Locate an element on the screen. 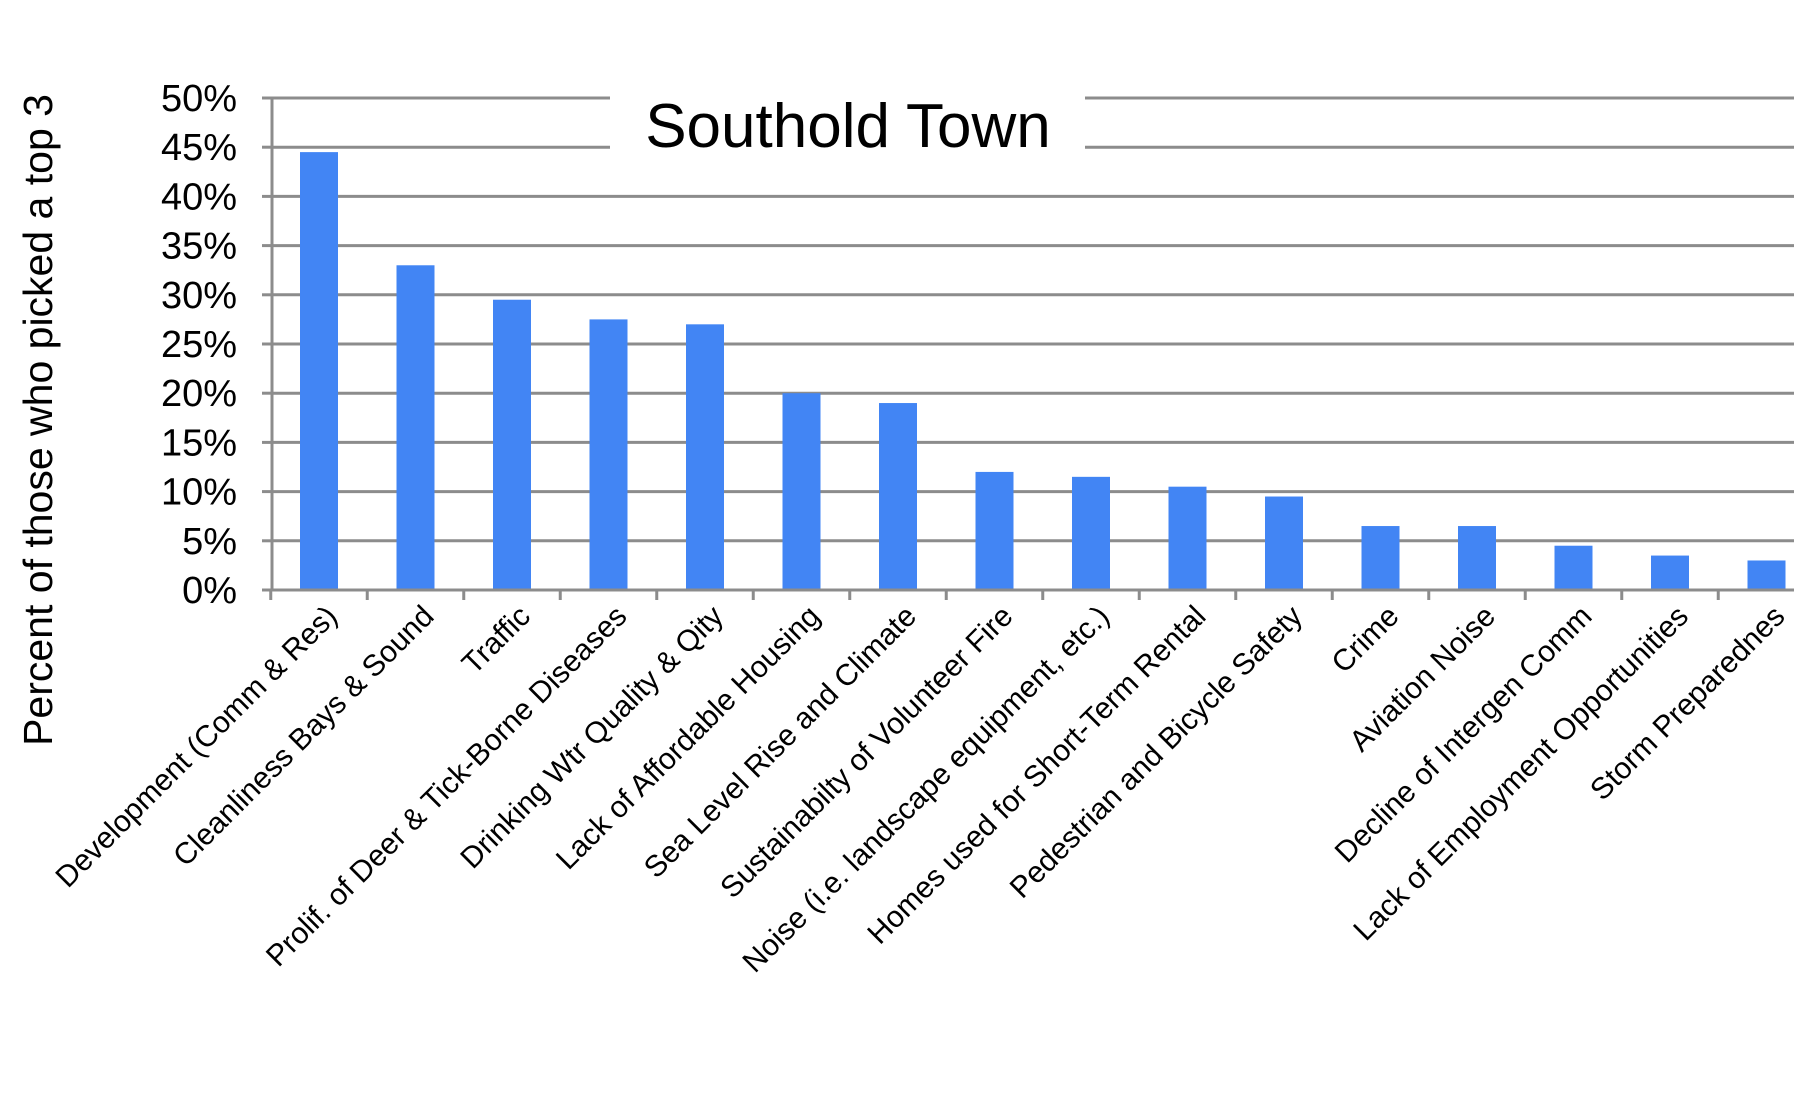 The height and width of the screenshot is (1107, 1794). y-tick-label: 10% is located at coordinates (199, 493).